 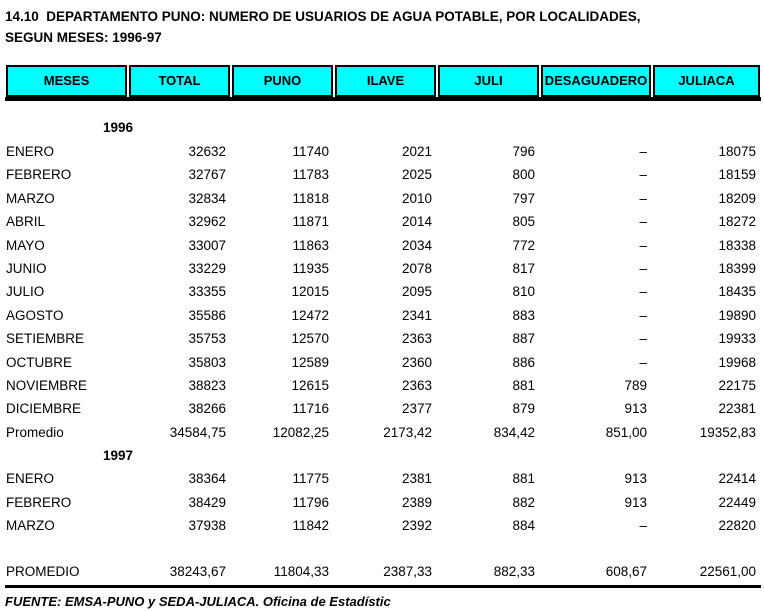 I want to click on year-label: 1996, so click(x=118, y=127).